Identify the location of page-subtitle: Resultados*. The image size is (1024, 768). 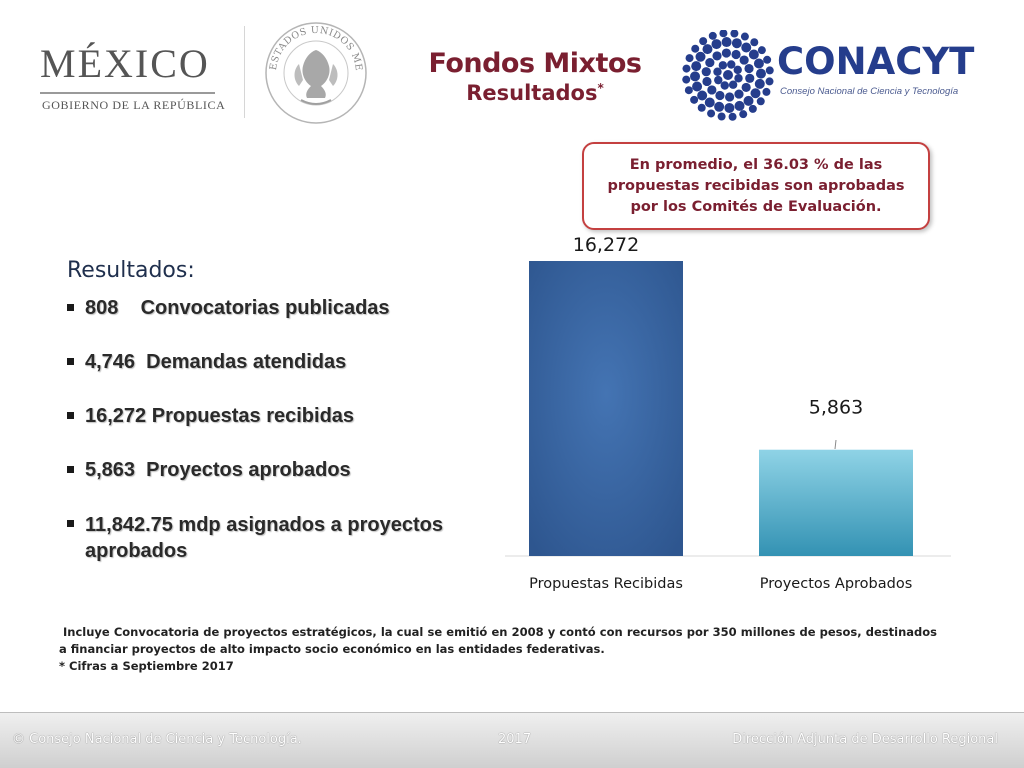
(535, 93).